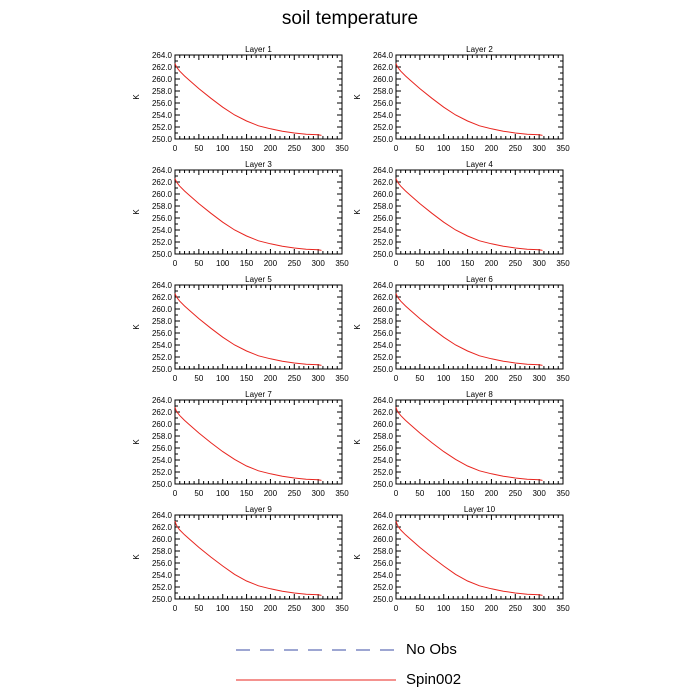 This screenshot has height=700, width=700. Describe the element at coordinates (258, 49) in the screenshot. I see `panel-title: Layer 1` at that location.